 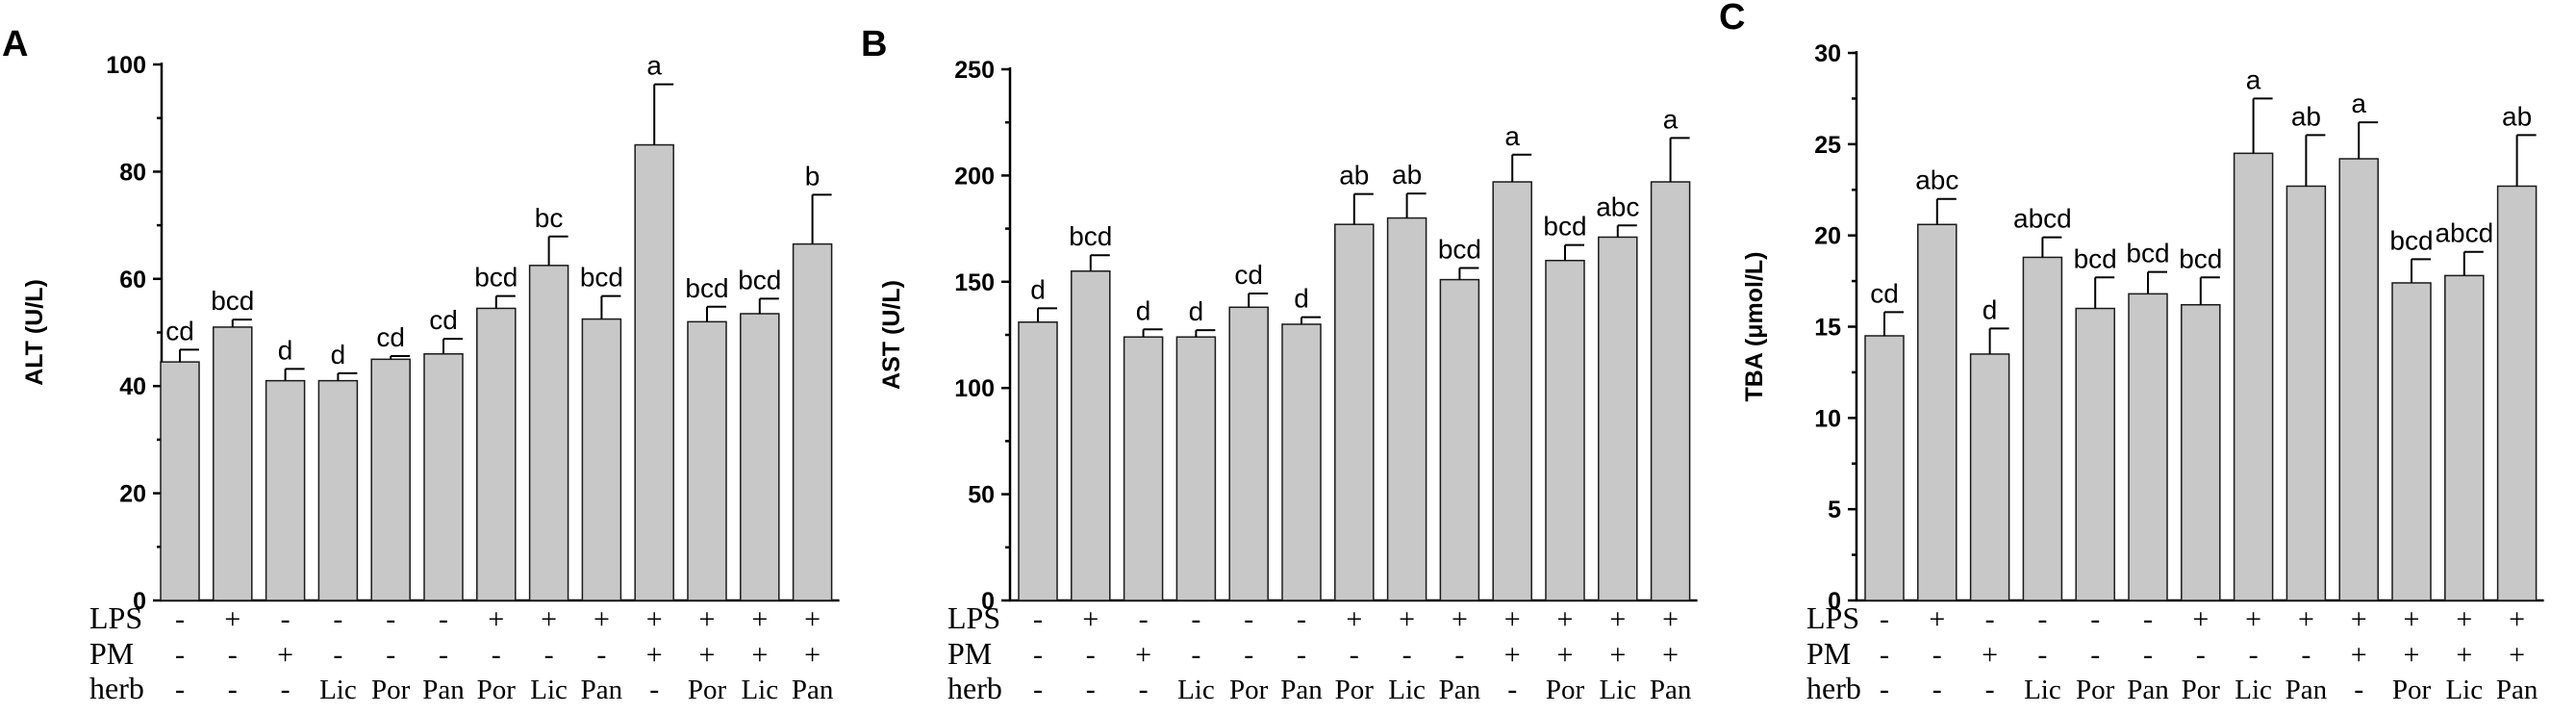 I want to click on y-tick-label: 20, so click(x=132, y=494).